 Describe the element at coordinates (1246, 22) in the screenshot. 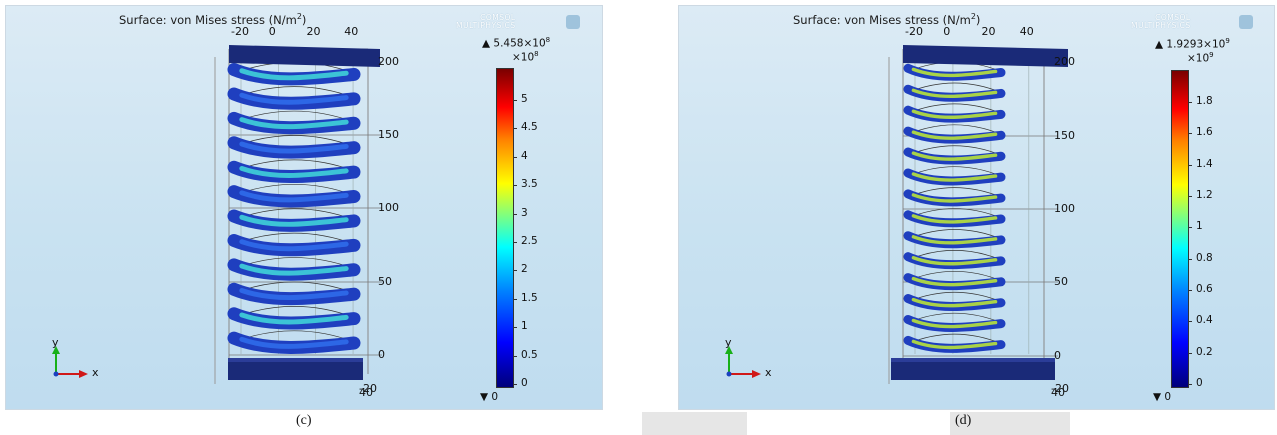

I see `comsol-logo-icon` at that location.